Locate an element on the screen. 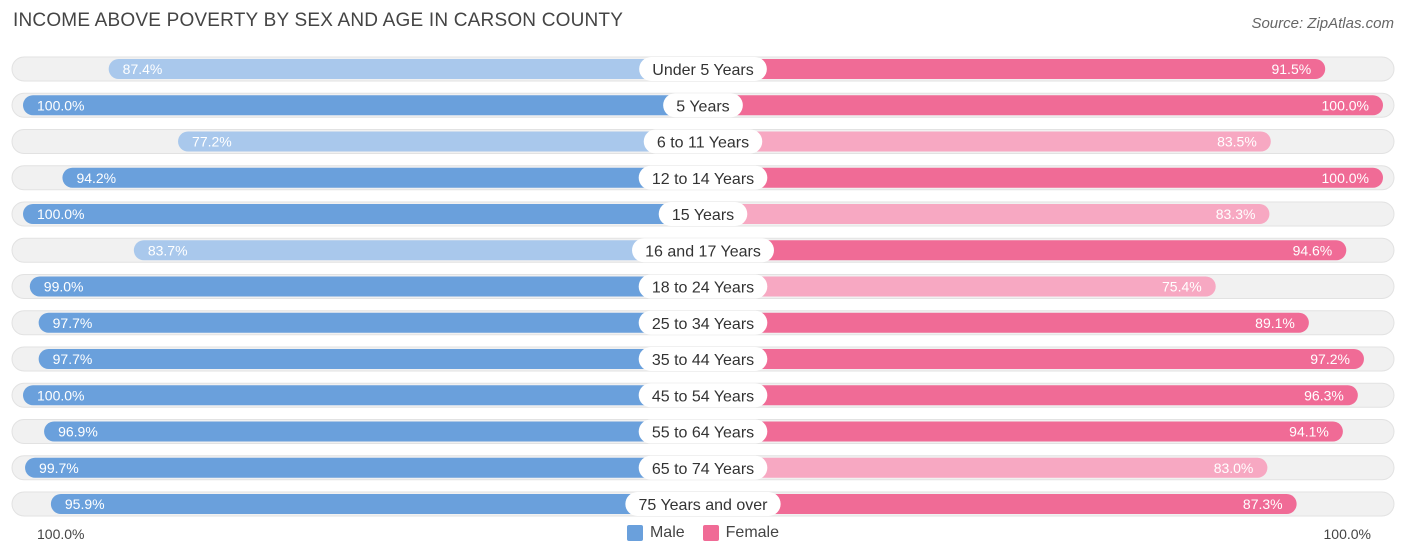 This screenshot has width=1406, height=559. category-label: 45 to 54 Years is located at coordinates (703, 396).